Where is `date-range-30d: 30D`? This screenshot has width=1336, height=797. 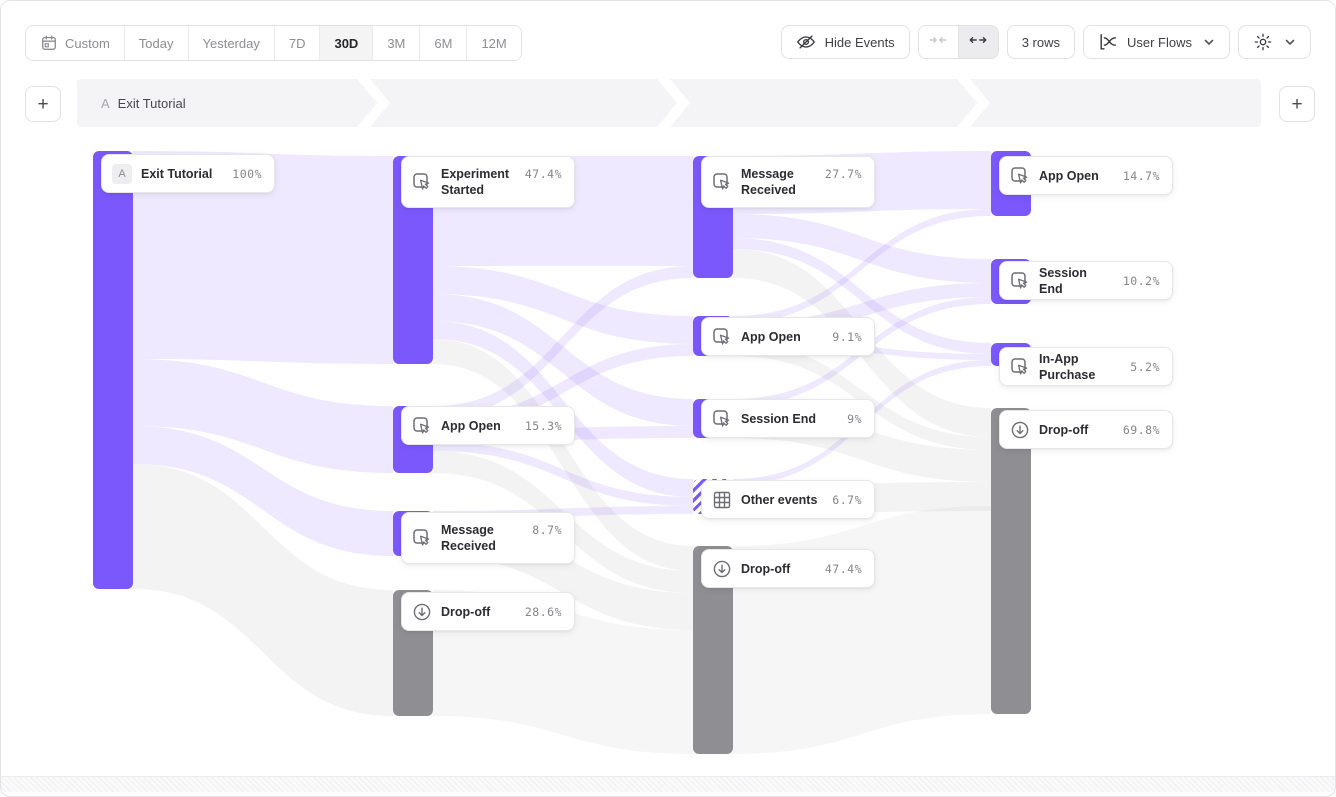
date-range-30d: 30D is located at coordinates (346, 43).